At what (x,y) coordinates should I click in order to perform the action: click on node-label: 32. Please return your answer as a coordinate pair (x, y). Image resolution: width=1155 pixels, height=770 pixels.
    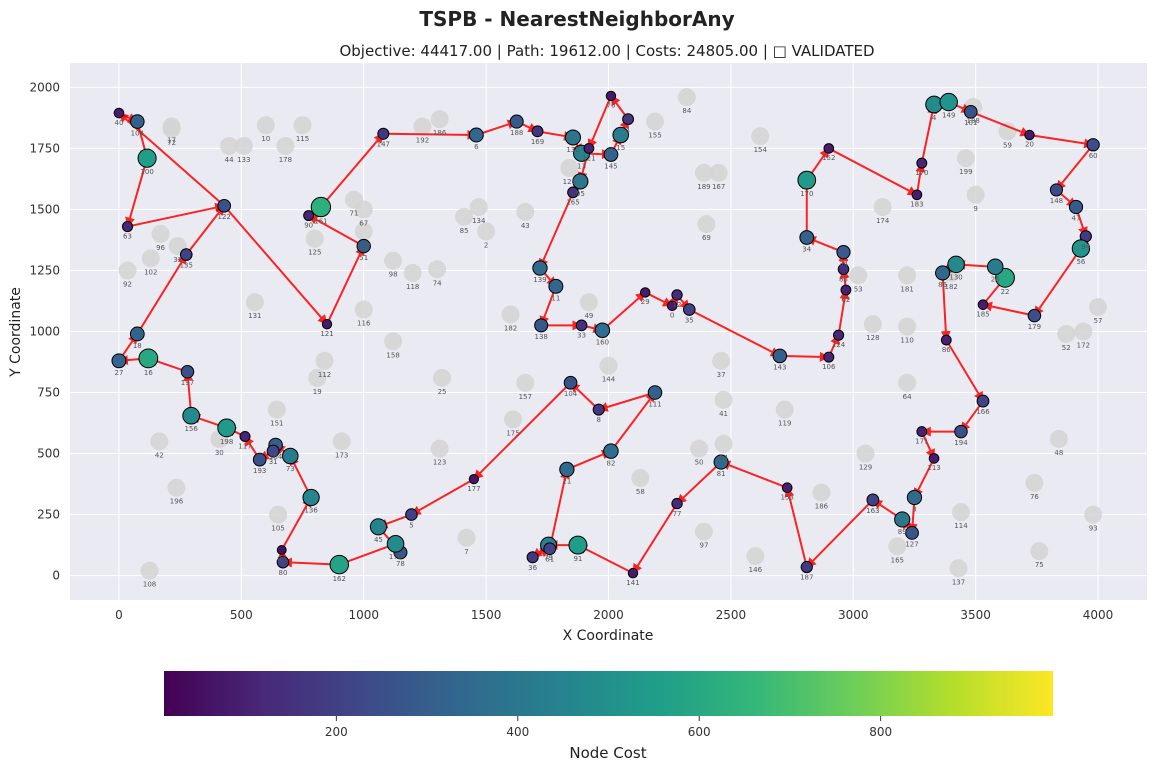
    Looking at the image, I should click on (177, 260).